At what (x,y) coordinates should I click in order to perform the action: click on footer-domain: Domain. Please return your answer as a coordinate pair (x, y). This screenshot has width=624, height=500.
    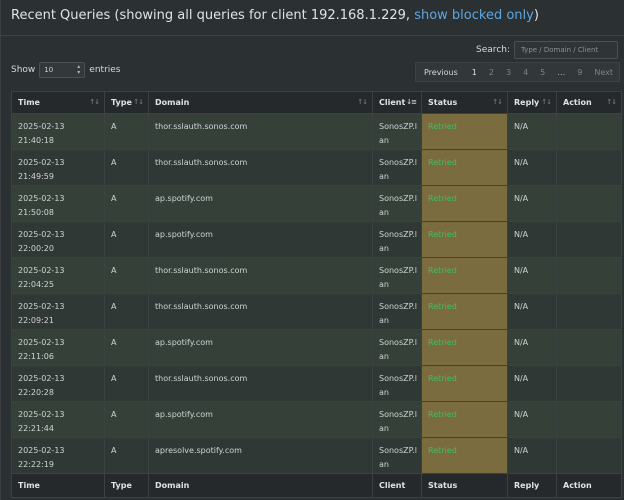
    Looking at the image, I should click on (260, 485).